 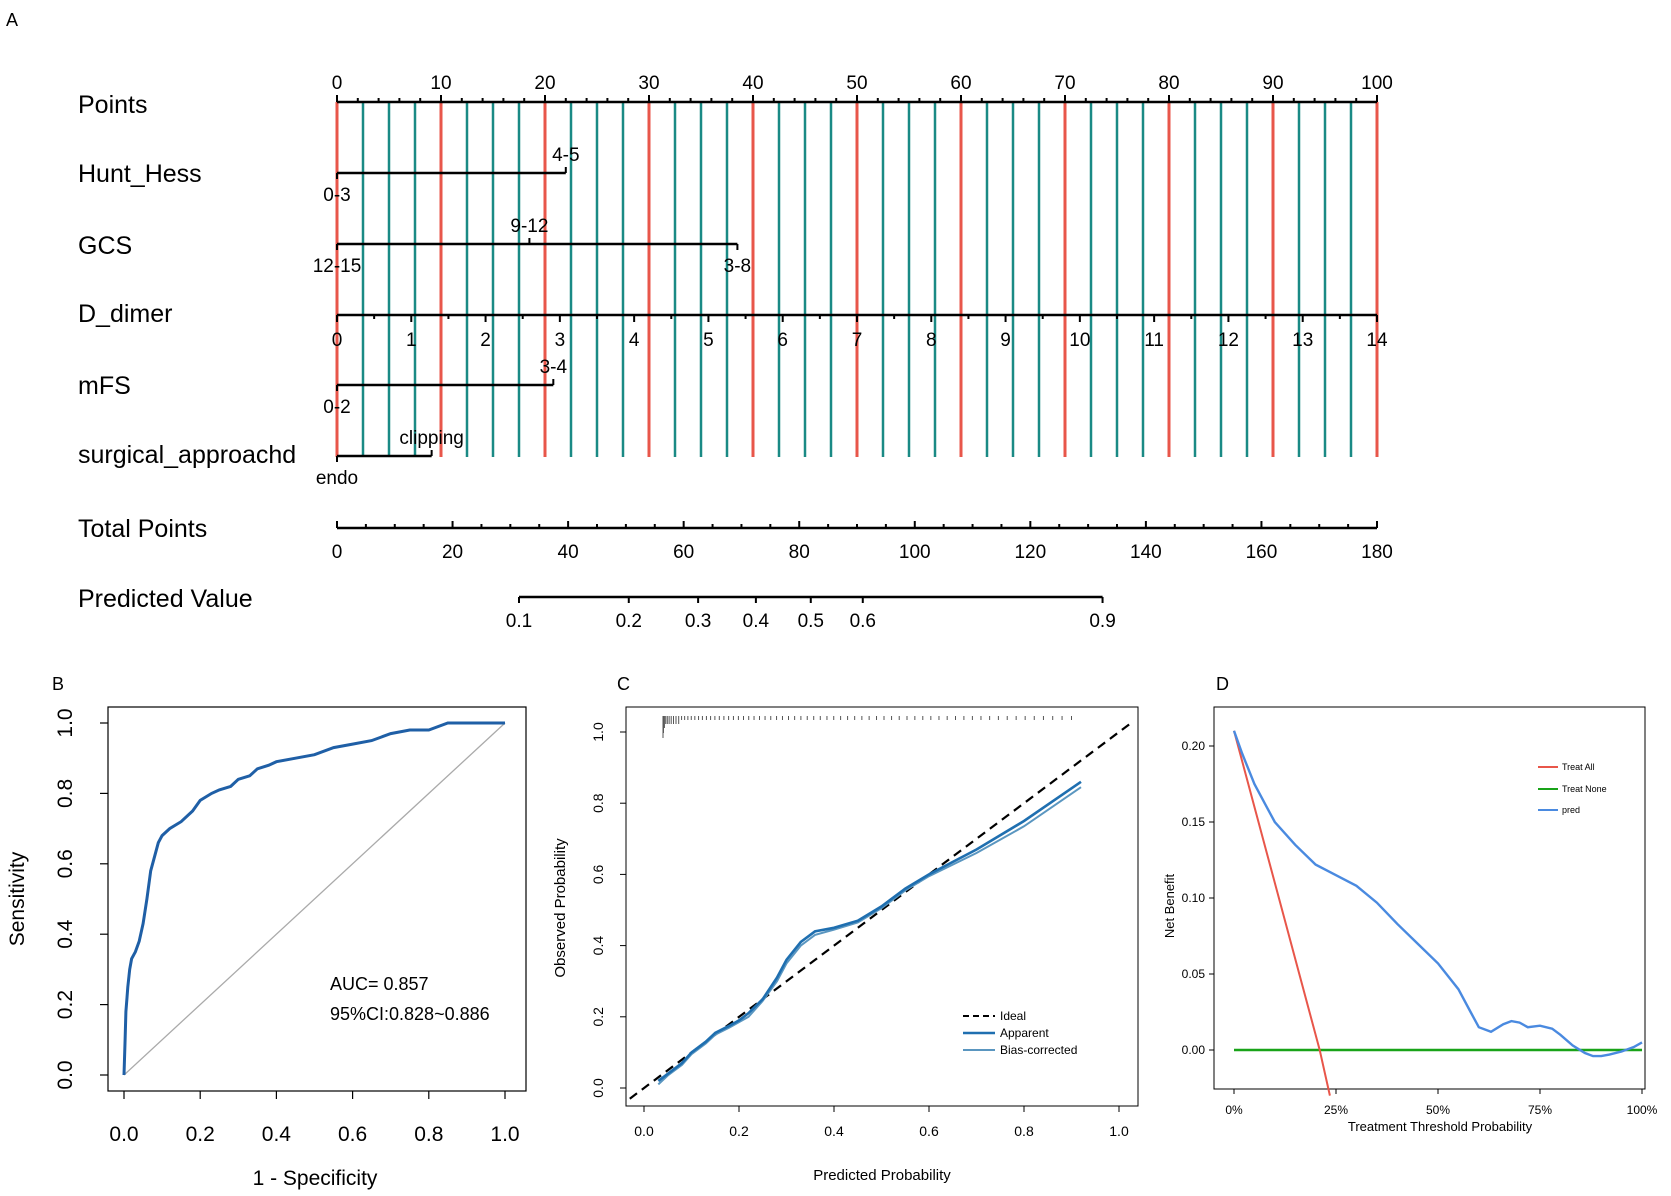 I want to click on calibration-frame, so click(x=882, y=906).